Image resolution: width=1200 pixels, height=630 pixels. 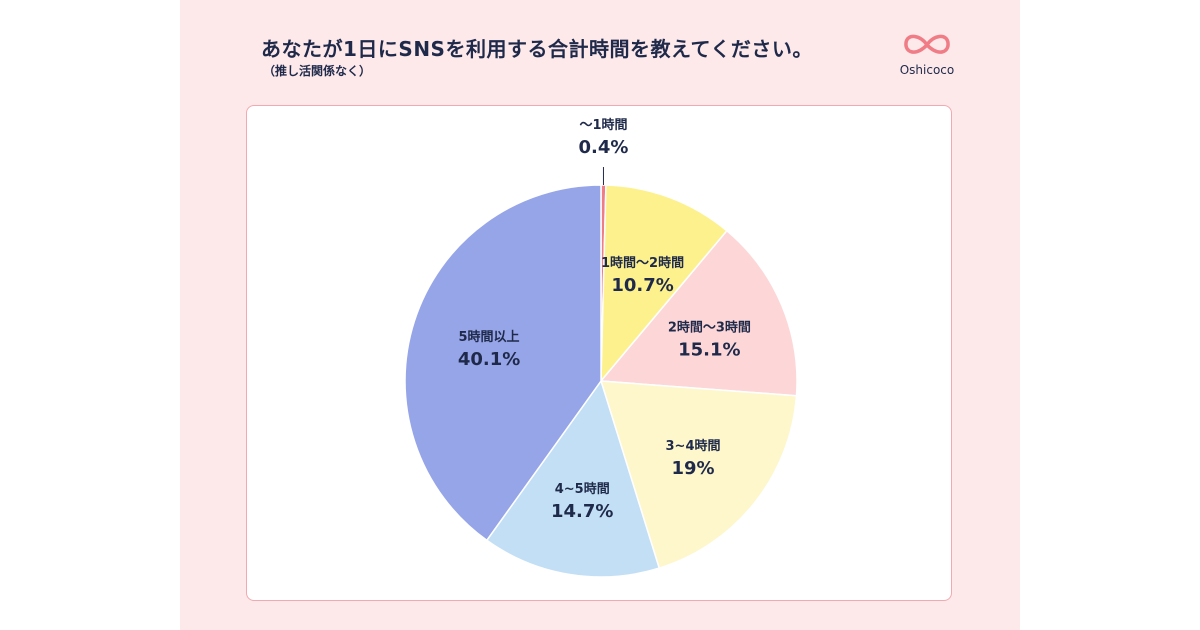 What do you see at coordinates (489, 337) in the screenshot?
I see `slice-label: 5時間以上` at bounding box center [489, 337].